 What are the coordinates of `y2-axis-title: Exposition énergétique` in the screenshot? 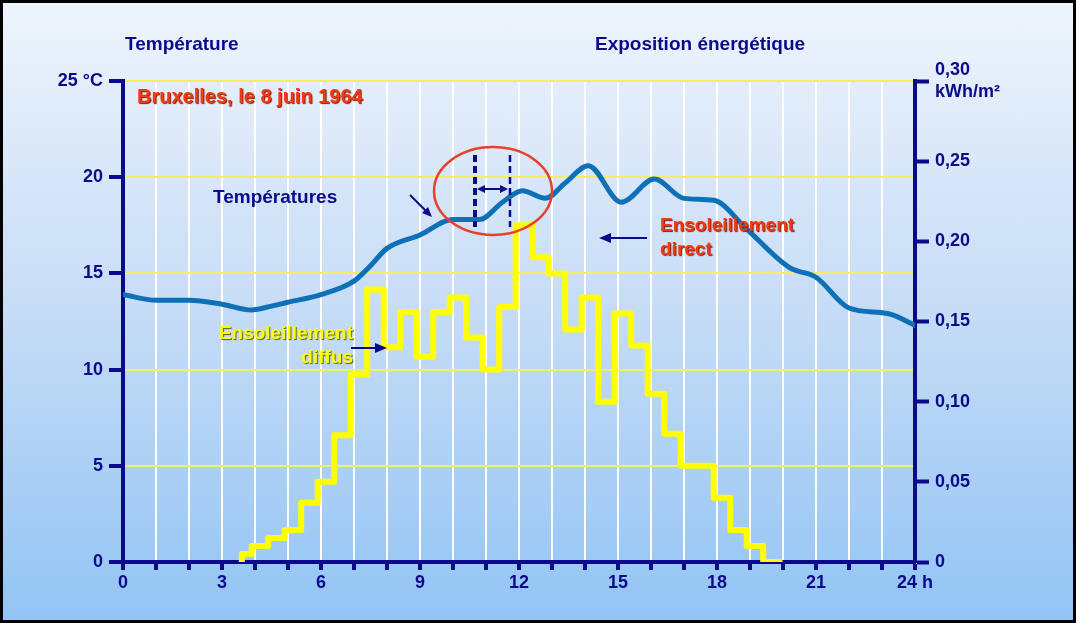 It's located at (700, 44).